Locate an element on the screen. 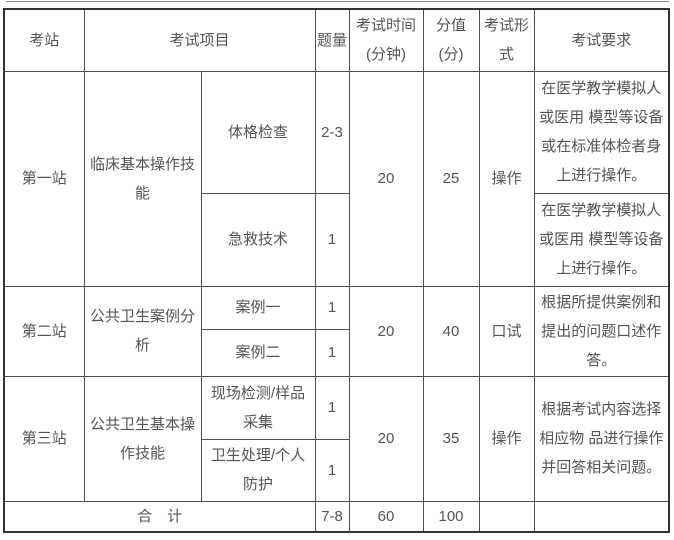 The image size is (674, 540). station-2-format: 口试 is located at coordinates (506, 331).